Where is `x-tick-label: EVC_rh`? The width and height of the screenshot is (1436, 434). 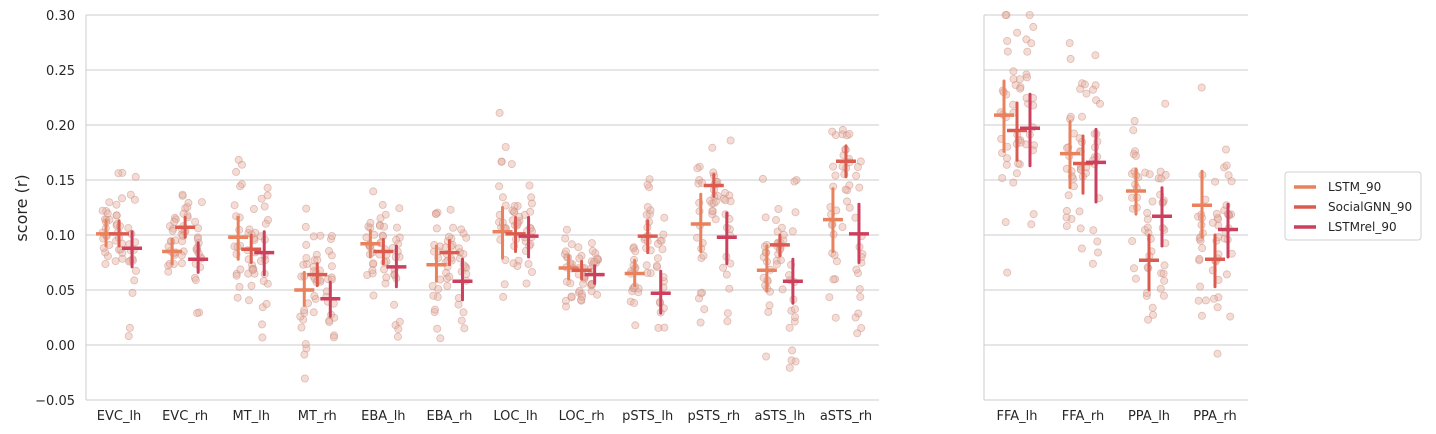 x-tick-label: EVC_rh is located at coordinates (185, 416).